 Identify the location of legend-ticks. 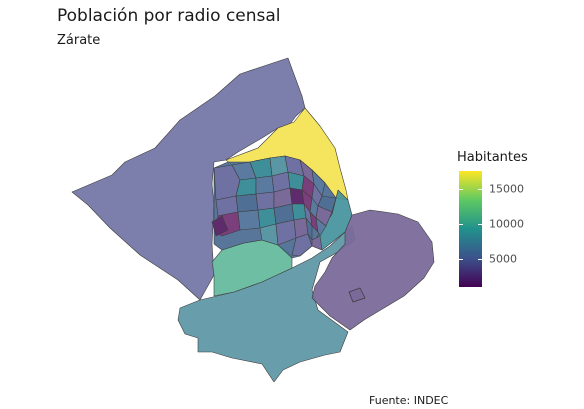
(470, 229).